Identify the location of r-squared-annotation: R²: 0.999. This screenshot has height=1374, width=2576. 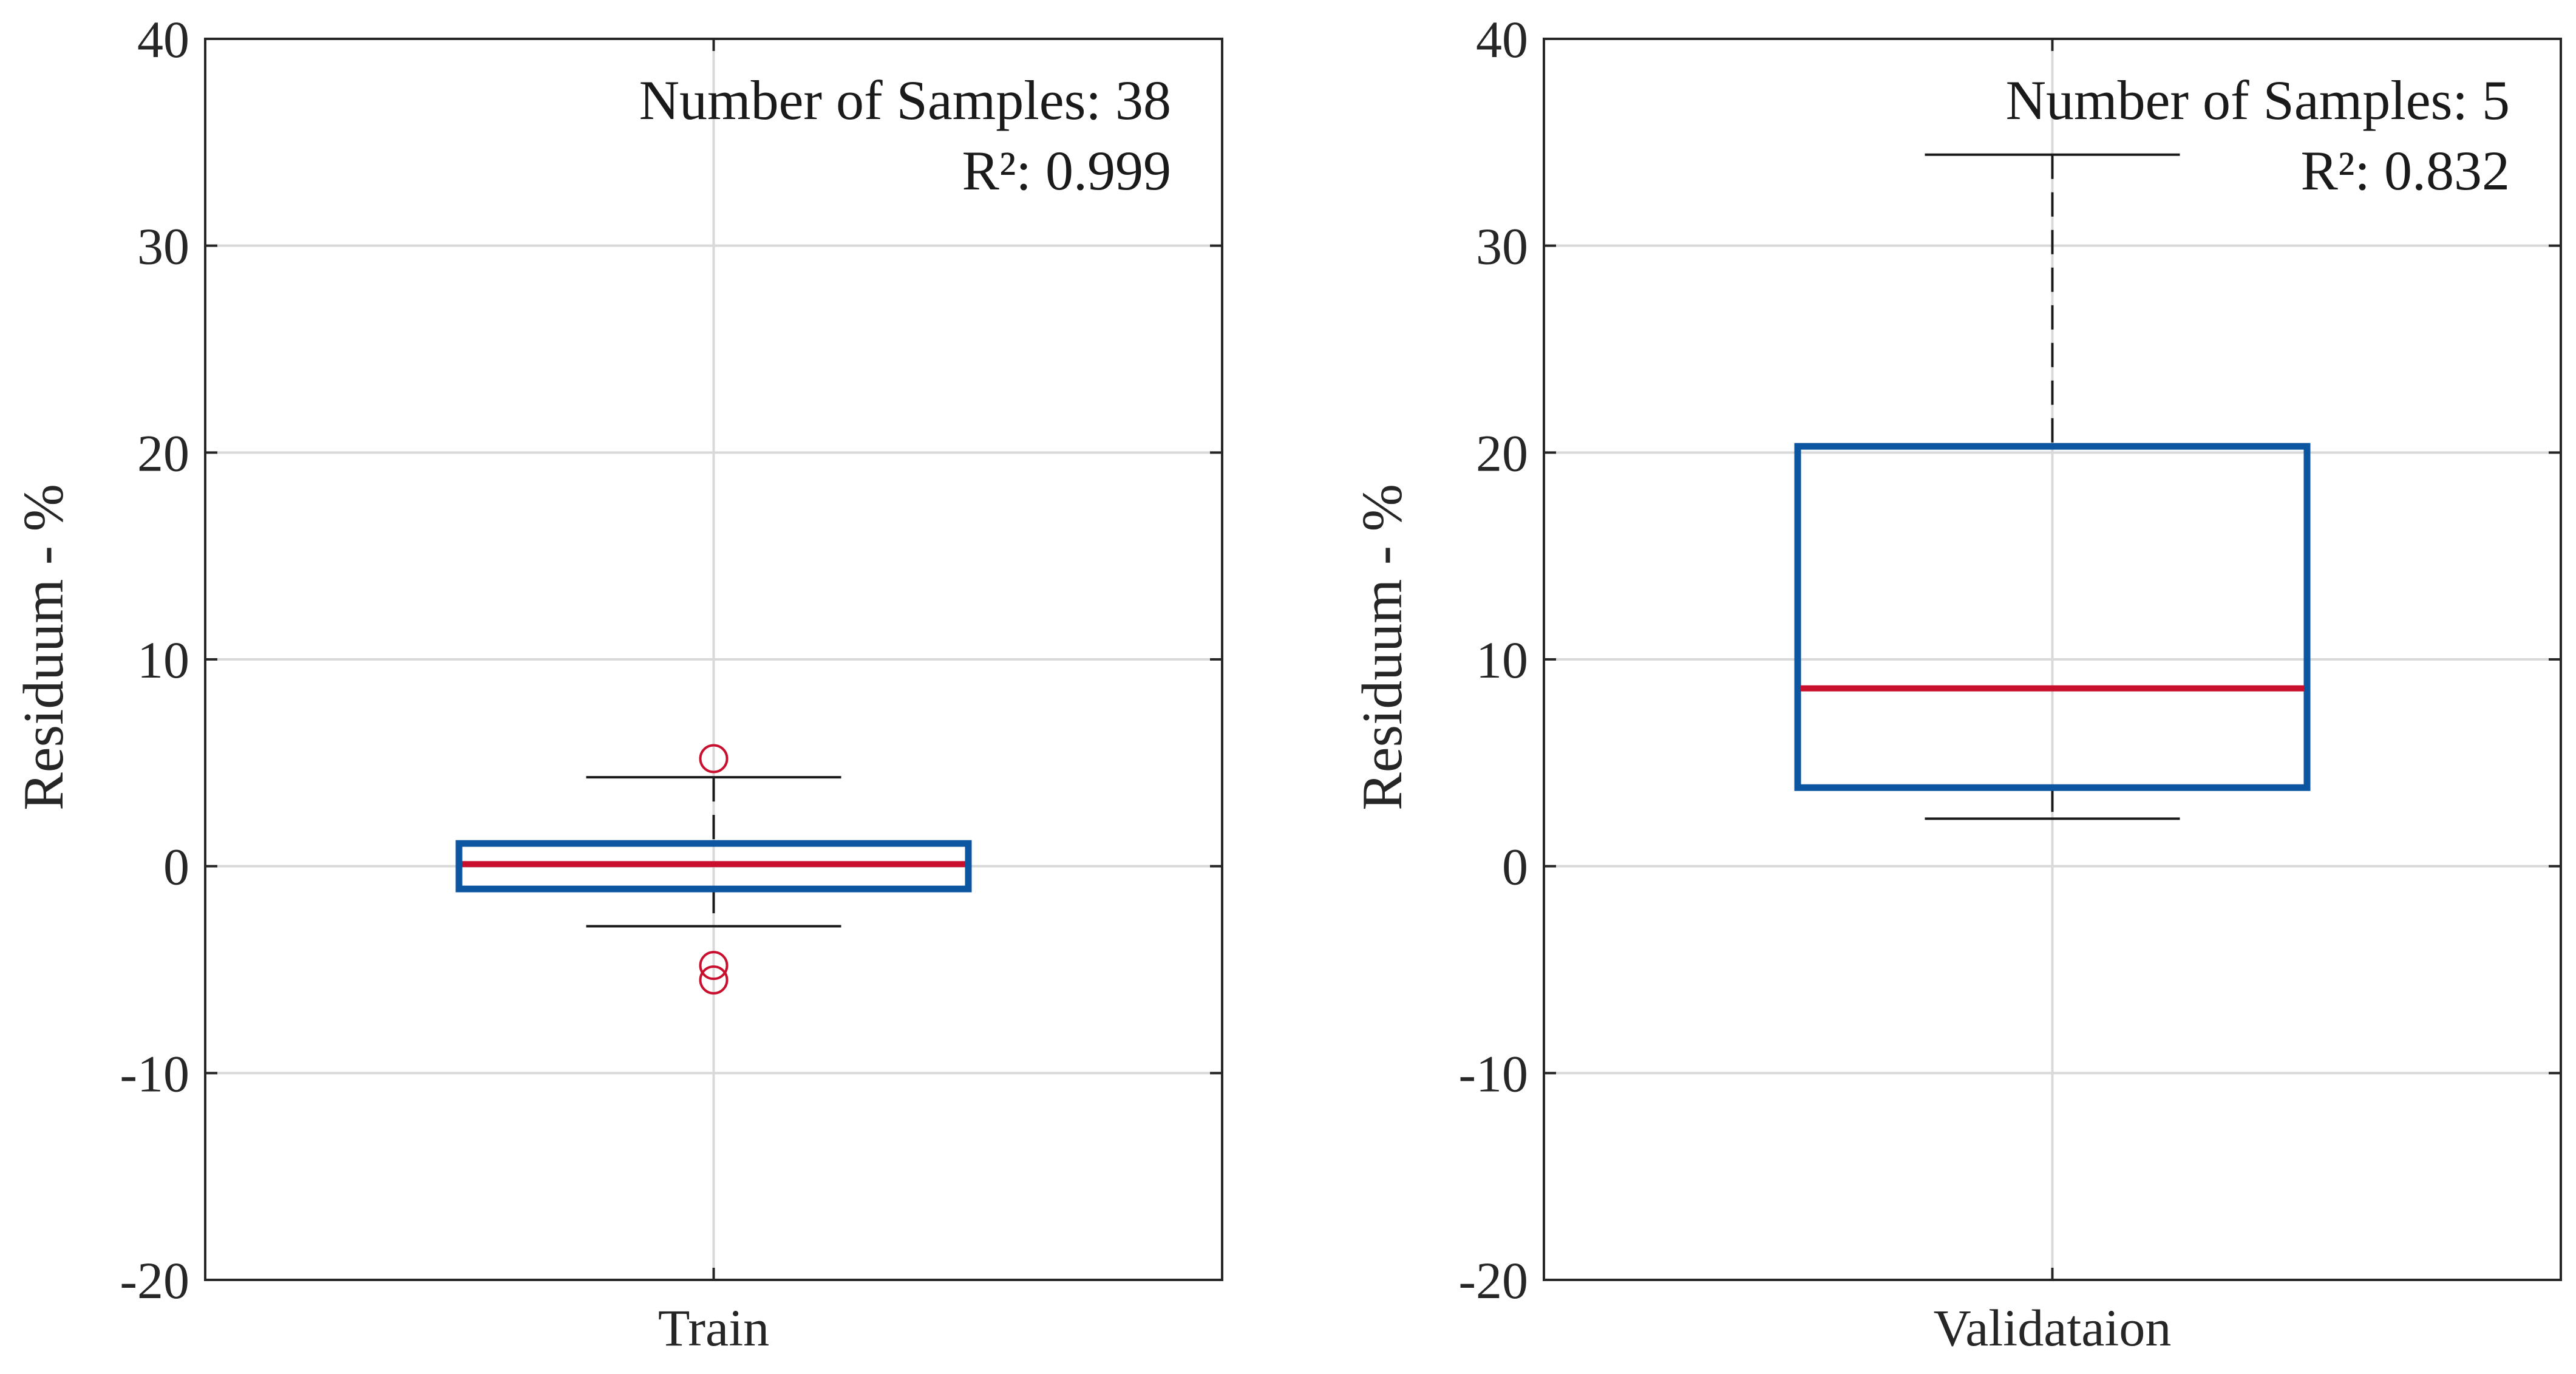
(1066, 171).